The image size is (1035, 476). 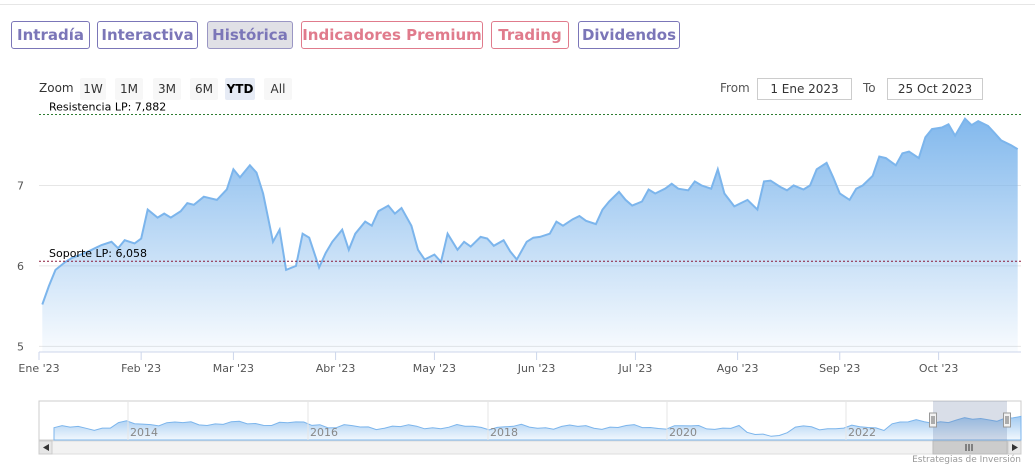 What do you see at coordinates (935, 89) in the screenshot?
I see `to-date-input: 25 Oct 2023` at bounding box center [935, 89].